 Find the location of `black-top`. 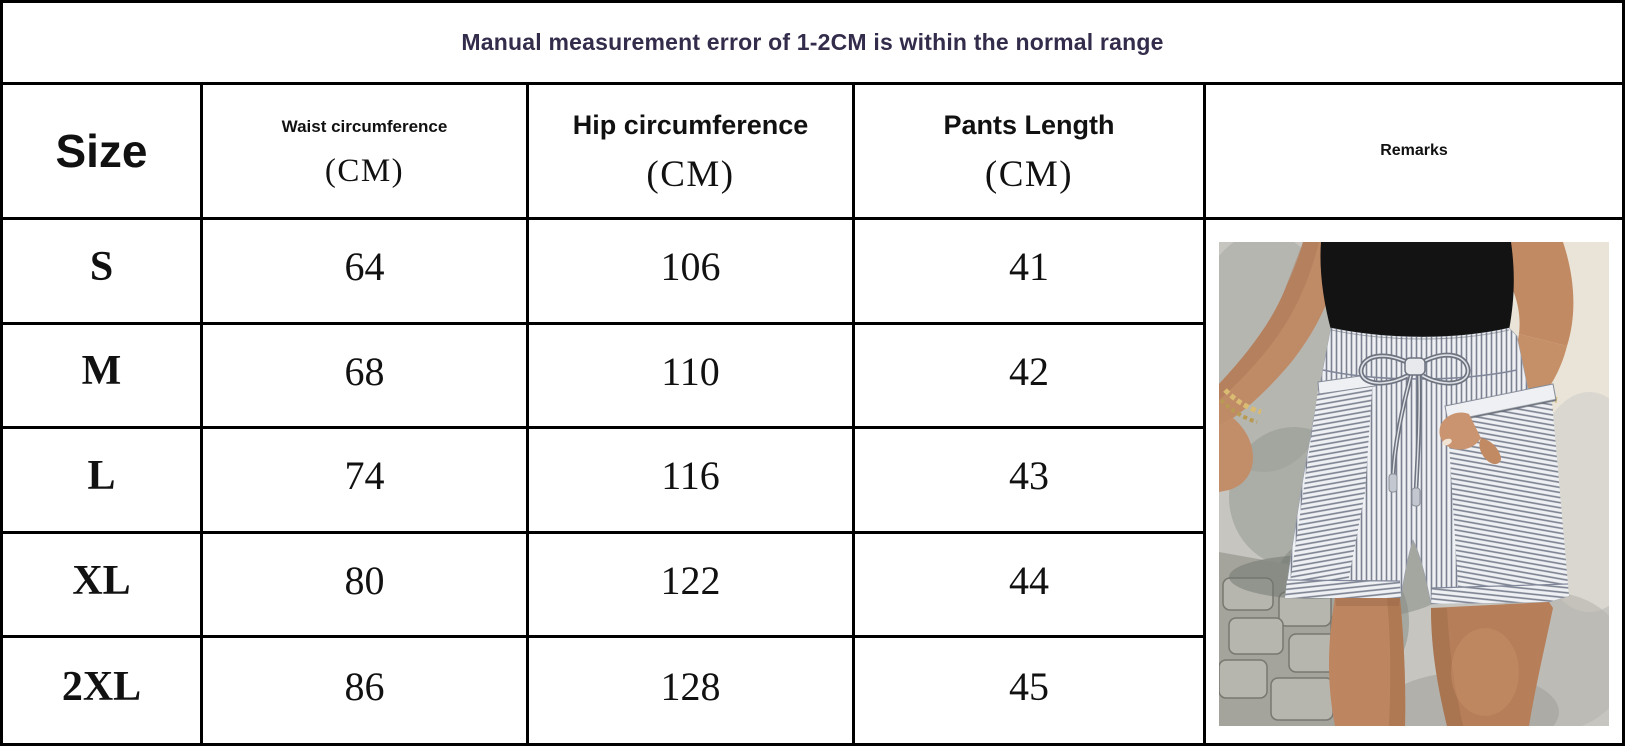

black-top is located at coordinates (1417, 290).